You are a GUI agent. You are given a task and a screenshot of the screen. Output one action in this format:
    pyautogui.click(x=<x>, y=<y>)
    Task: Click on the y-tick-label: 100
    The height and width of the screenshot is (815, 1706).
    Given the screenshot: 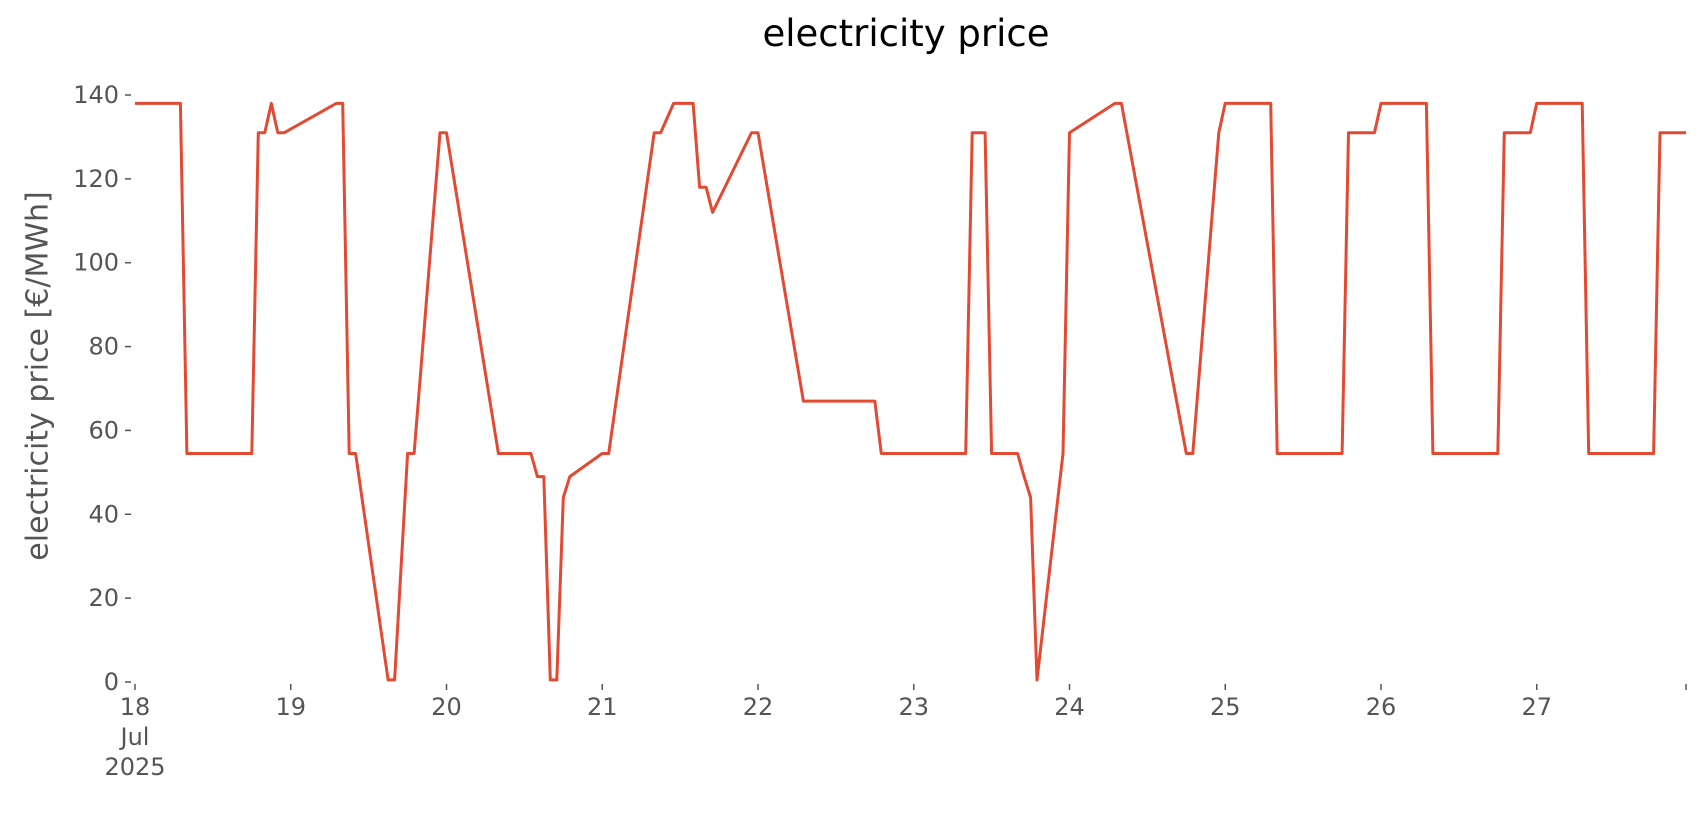 What is the action you would take?
    pyautogui.click(x=96, y=263)
    